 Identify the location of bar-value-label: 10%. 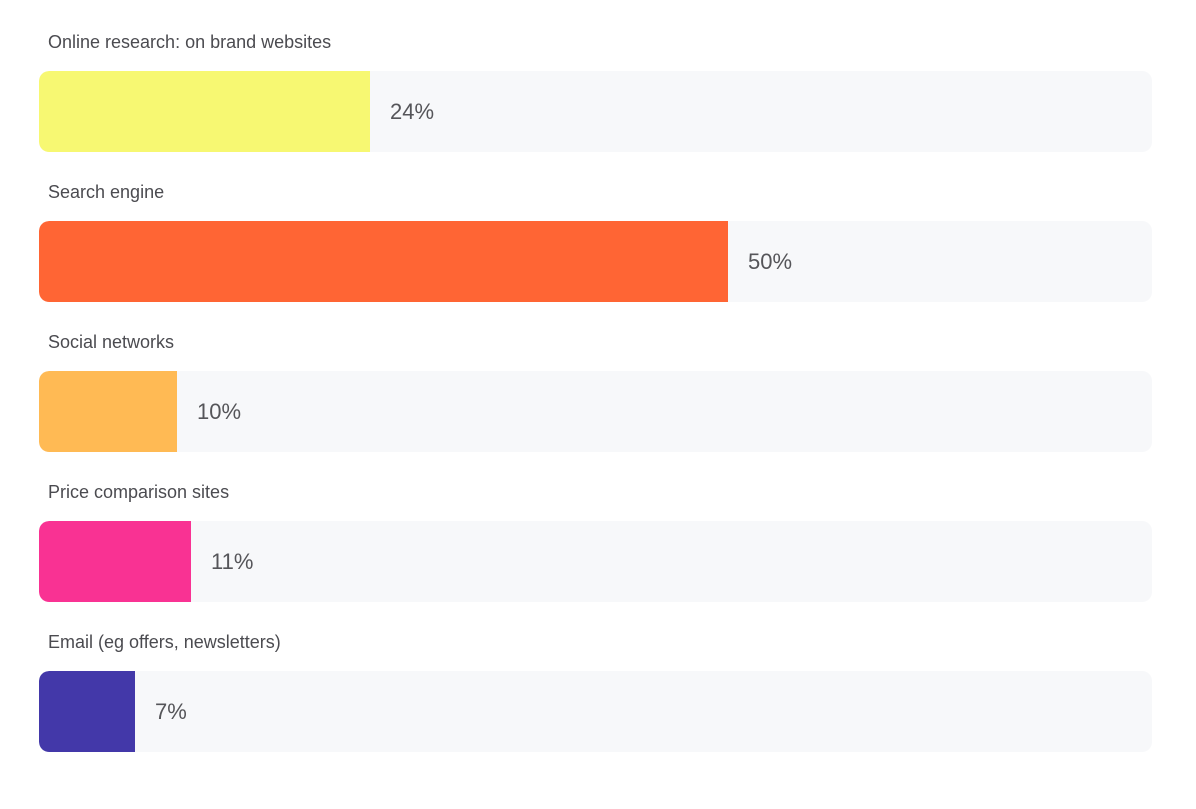
(219, 411).